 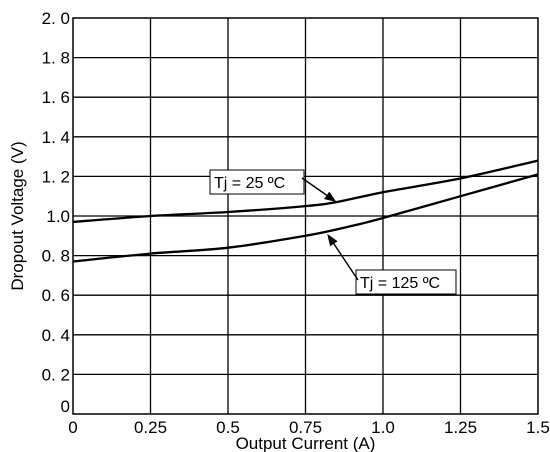 What do you see at coordinates (383, 427) in the screenshot?
I see `x-tick-label: 1.0` at bounding box center [383, 427].